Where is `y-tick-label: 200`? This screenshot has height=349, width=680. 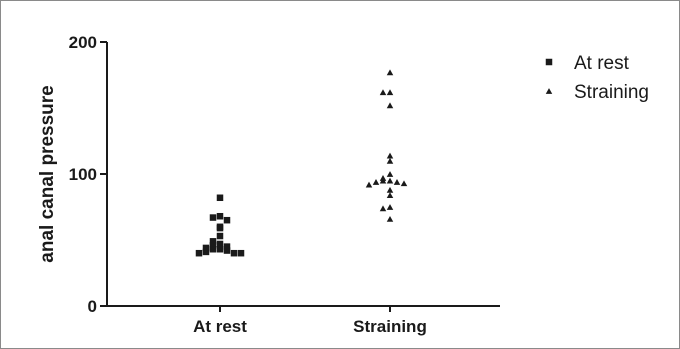
y-tick-label: 200 is located at coordinates (83, 42).